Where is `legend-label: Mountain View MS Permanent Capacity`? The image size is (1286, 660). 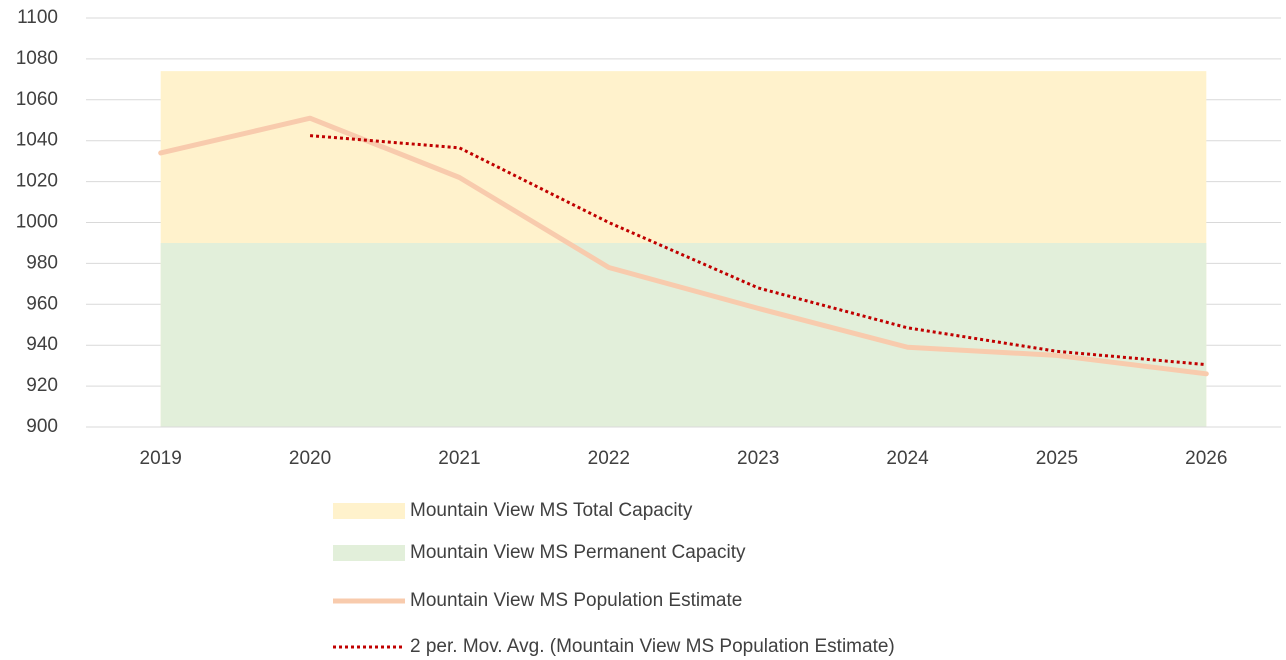 legend-label: Mountain View MS Permanent Capacity is located at coordinates (578, 552).